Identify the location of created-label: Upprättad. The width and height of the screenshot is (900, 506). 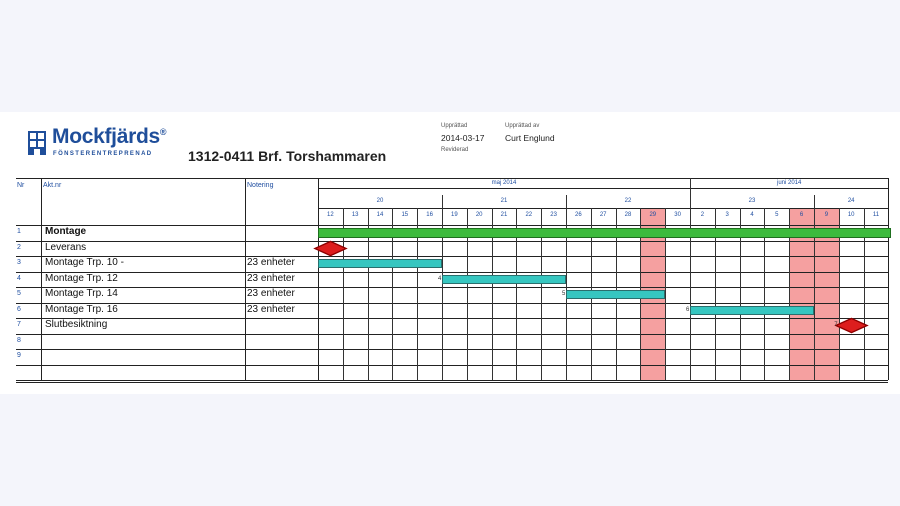
(454, 126).